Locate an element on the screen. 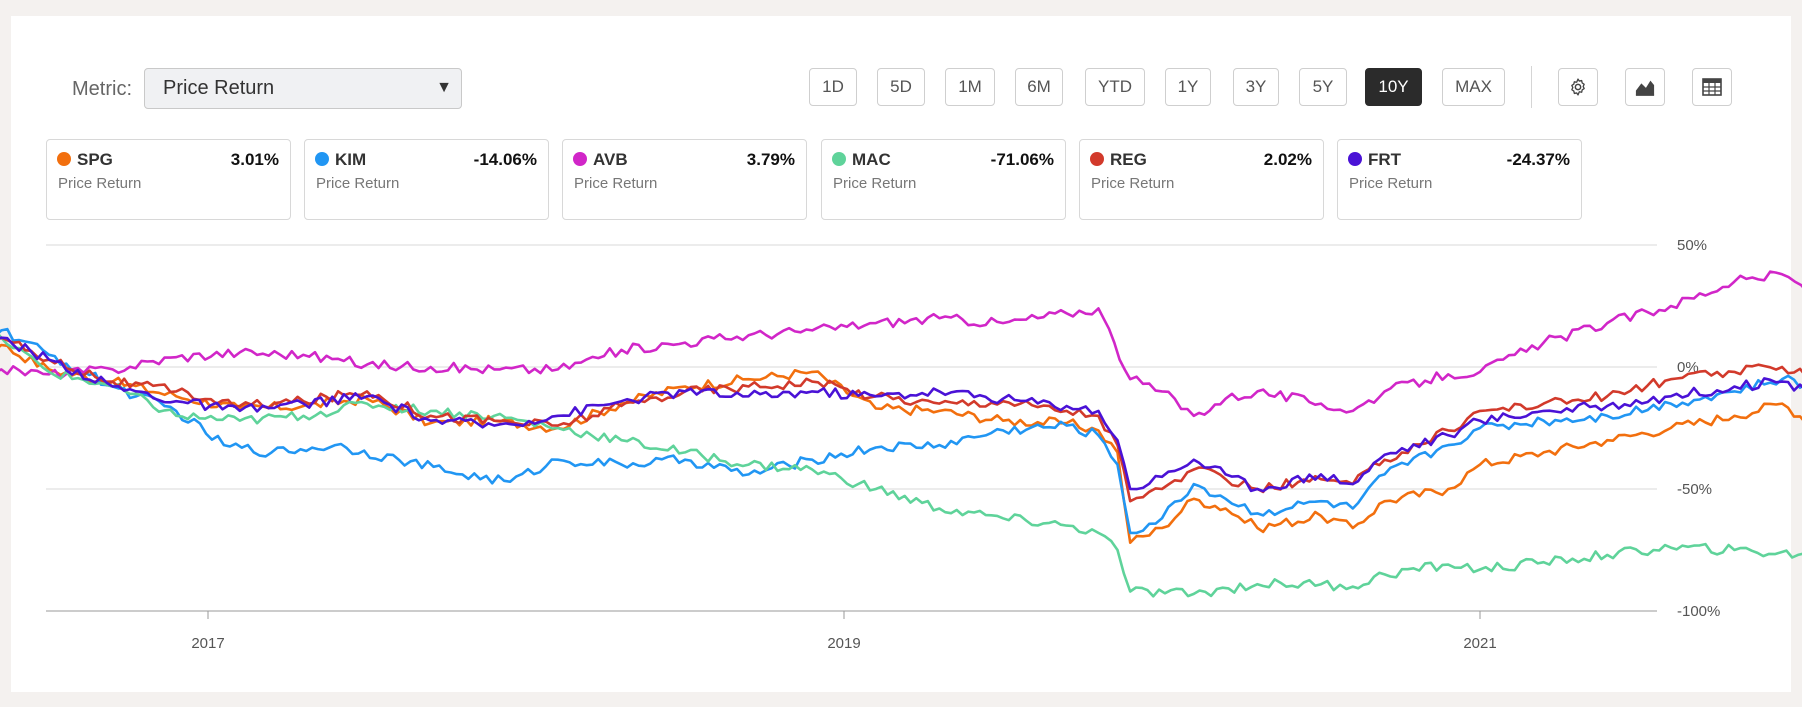  dropdown-arrow-icon: ▼ is located at coordinates (444, 87).